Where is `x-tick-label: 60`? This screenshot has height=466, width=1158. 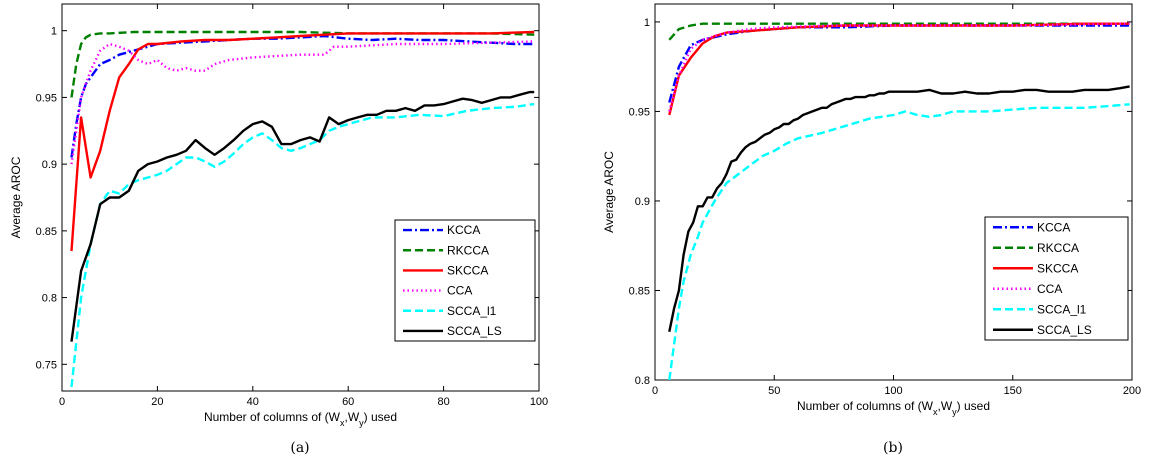 x-tick-label: 60 is located at coordinates (348, 402).